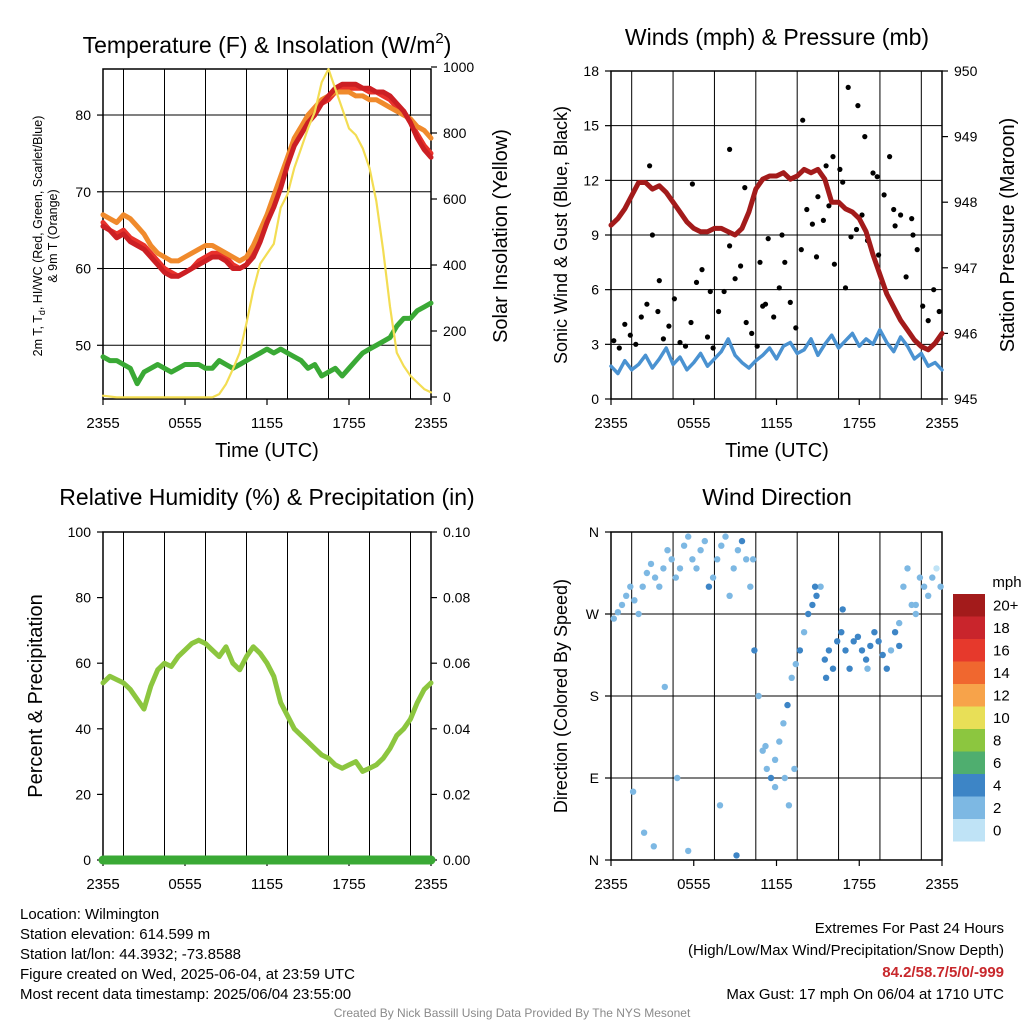 This screenshot has width=1024, height=1024. Describe the element at coordinates (997, 763) in the screenshot. I see `colorbar-label: 6` at that location.